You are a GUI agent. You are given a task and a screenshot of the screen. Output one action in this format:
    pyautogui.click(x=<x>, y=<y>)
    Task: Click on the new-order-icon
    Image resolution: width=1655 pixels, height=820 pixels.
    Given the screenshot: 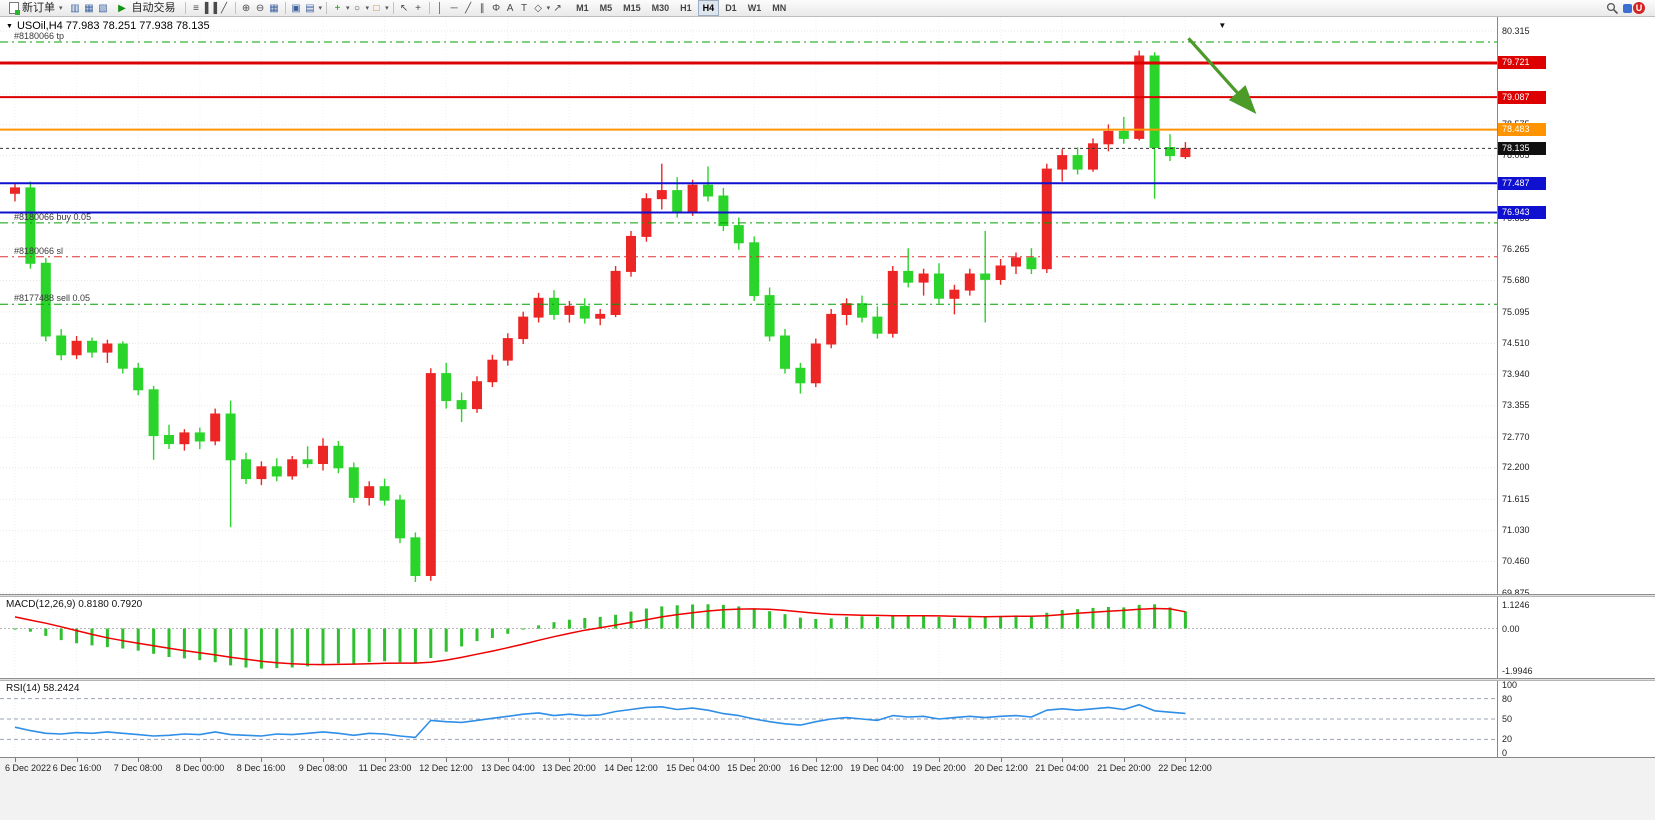 What is the action you would take?
    pyautogui.click(x=14, y=8)
    